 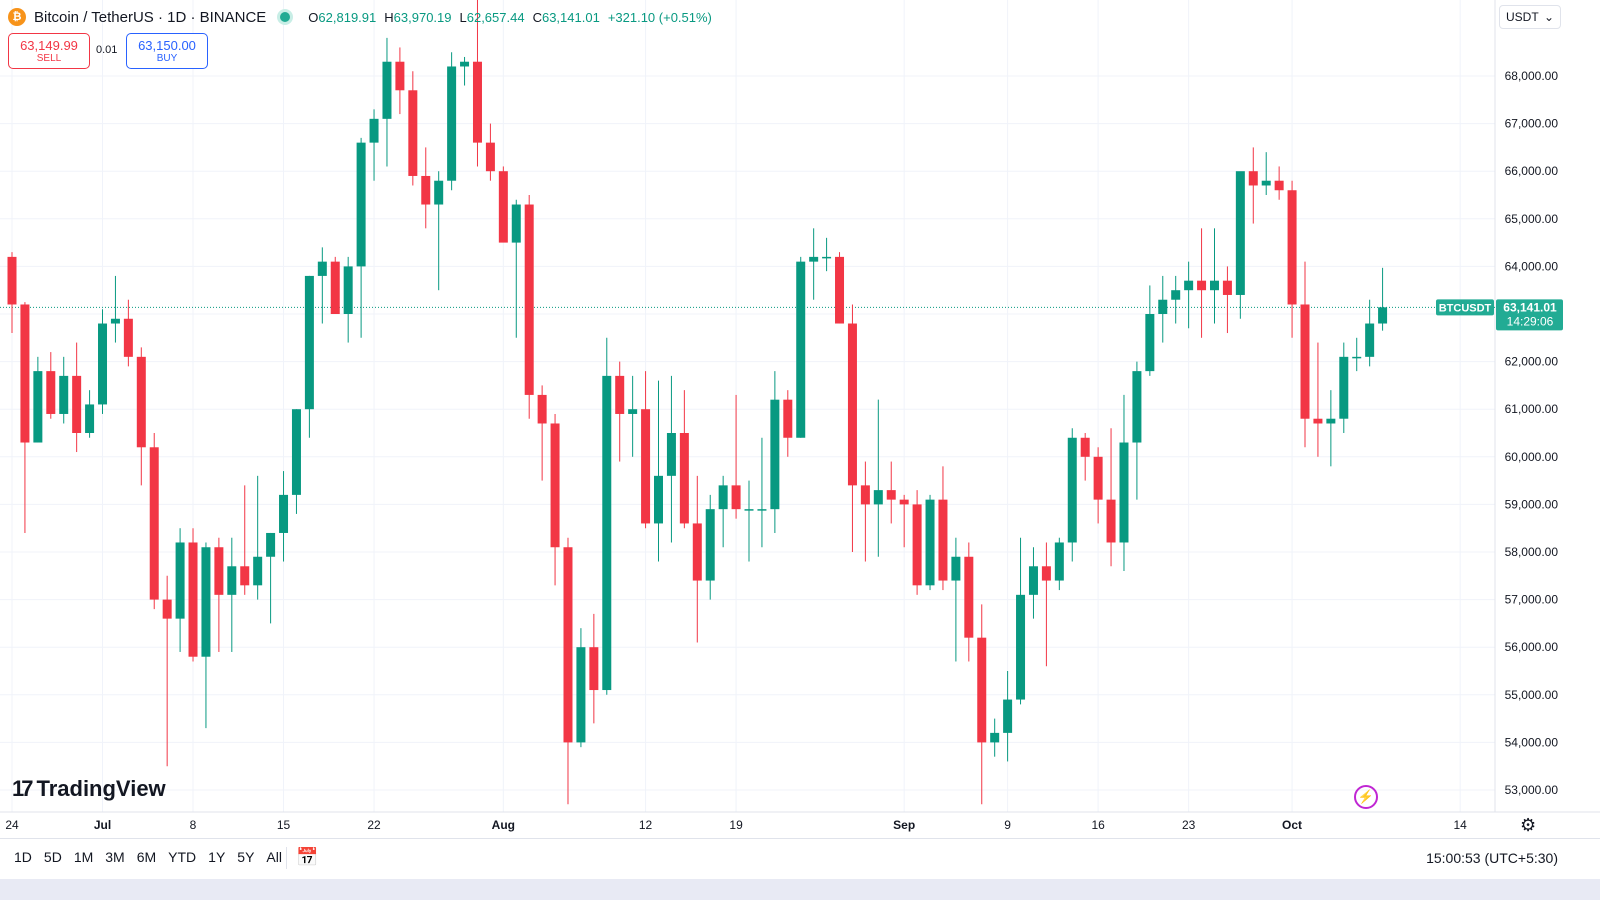 I want to click on range-button-5y: 5Y, so click(x=246, y=857).